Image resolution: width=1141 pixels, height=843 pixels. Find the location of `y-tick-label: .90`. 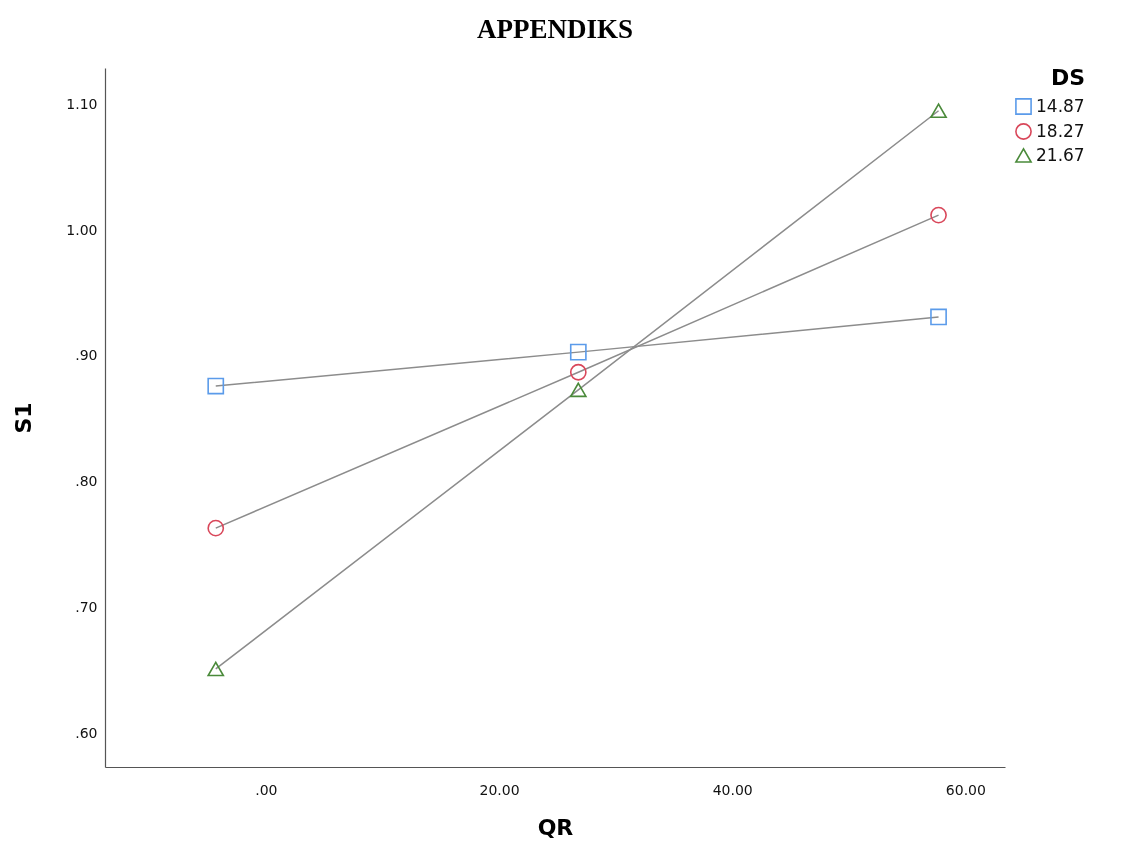

y-tick-label: .90 is located at coordinates (86, 355).